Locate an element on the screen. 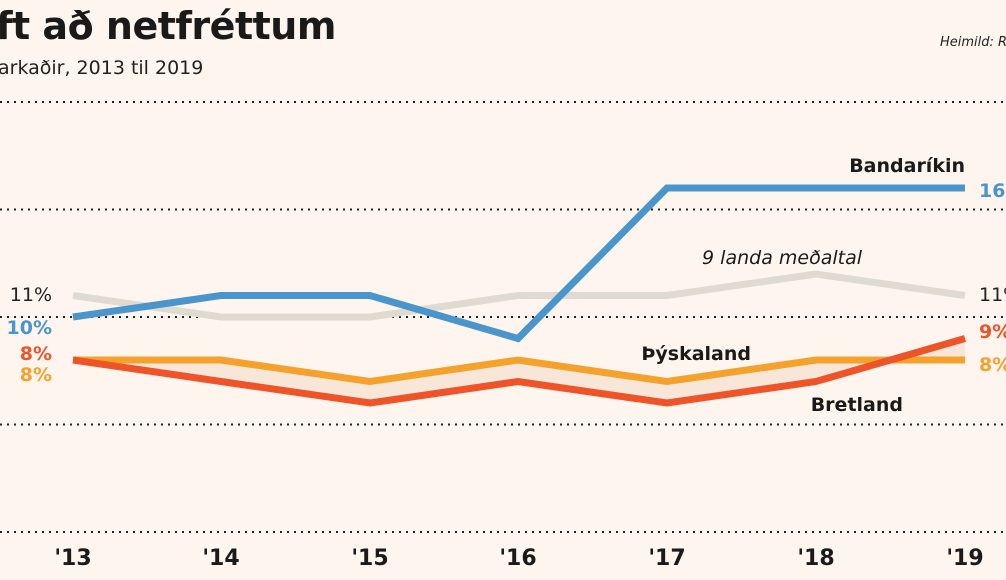 The image size is (1006, 580). usa-start-label: 10% is located at coordinates (29, 328).